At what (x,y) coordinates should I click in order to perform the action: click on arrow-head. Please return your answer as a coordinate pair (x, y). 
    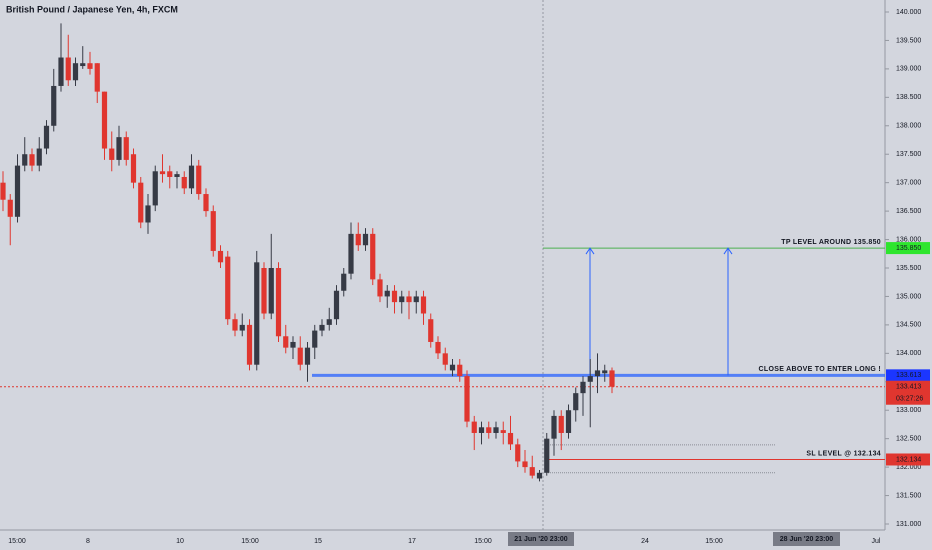
    Looking at the image, I should click on (728, 251).